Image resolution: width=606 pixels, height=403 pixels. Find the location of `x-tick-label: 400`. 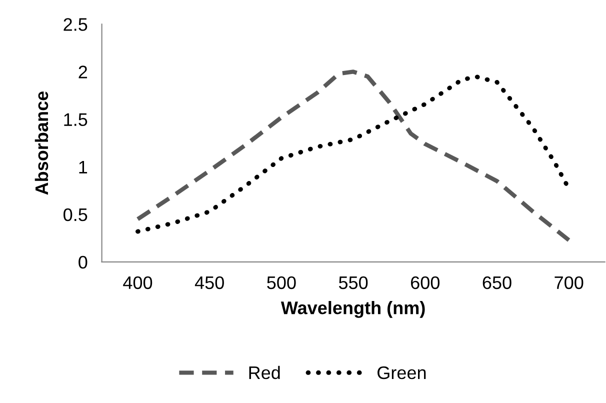

x-tick-label: 400 is located at coordinates (137, 283).